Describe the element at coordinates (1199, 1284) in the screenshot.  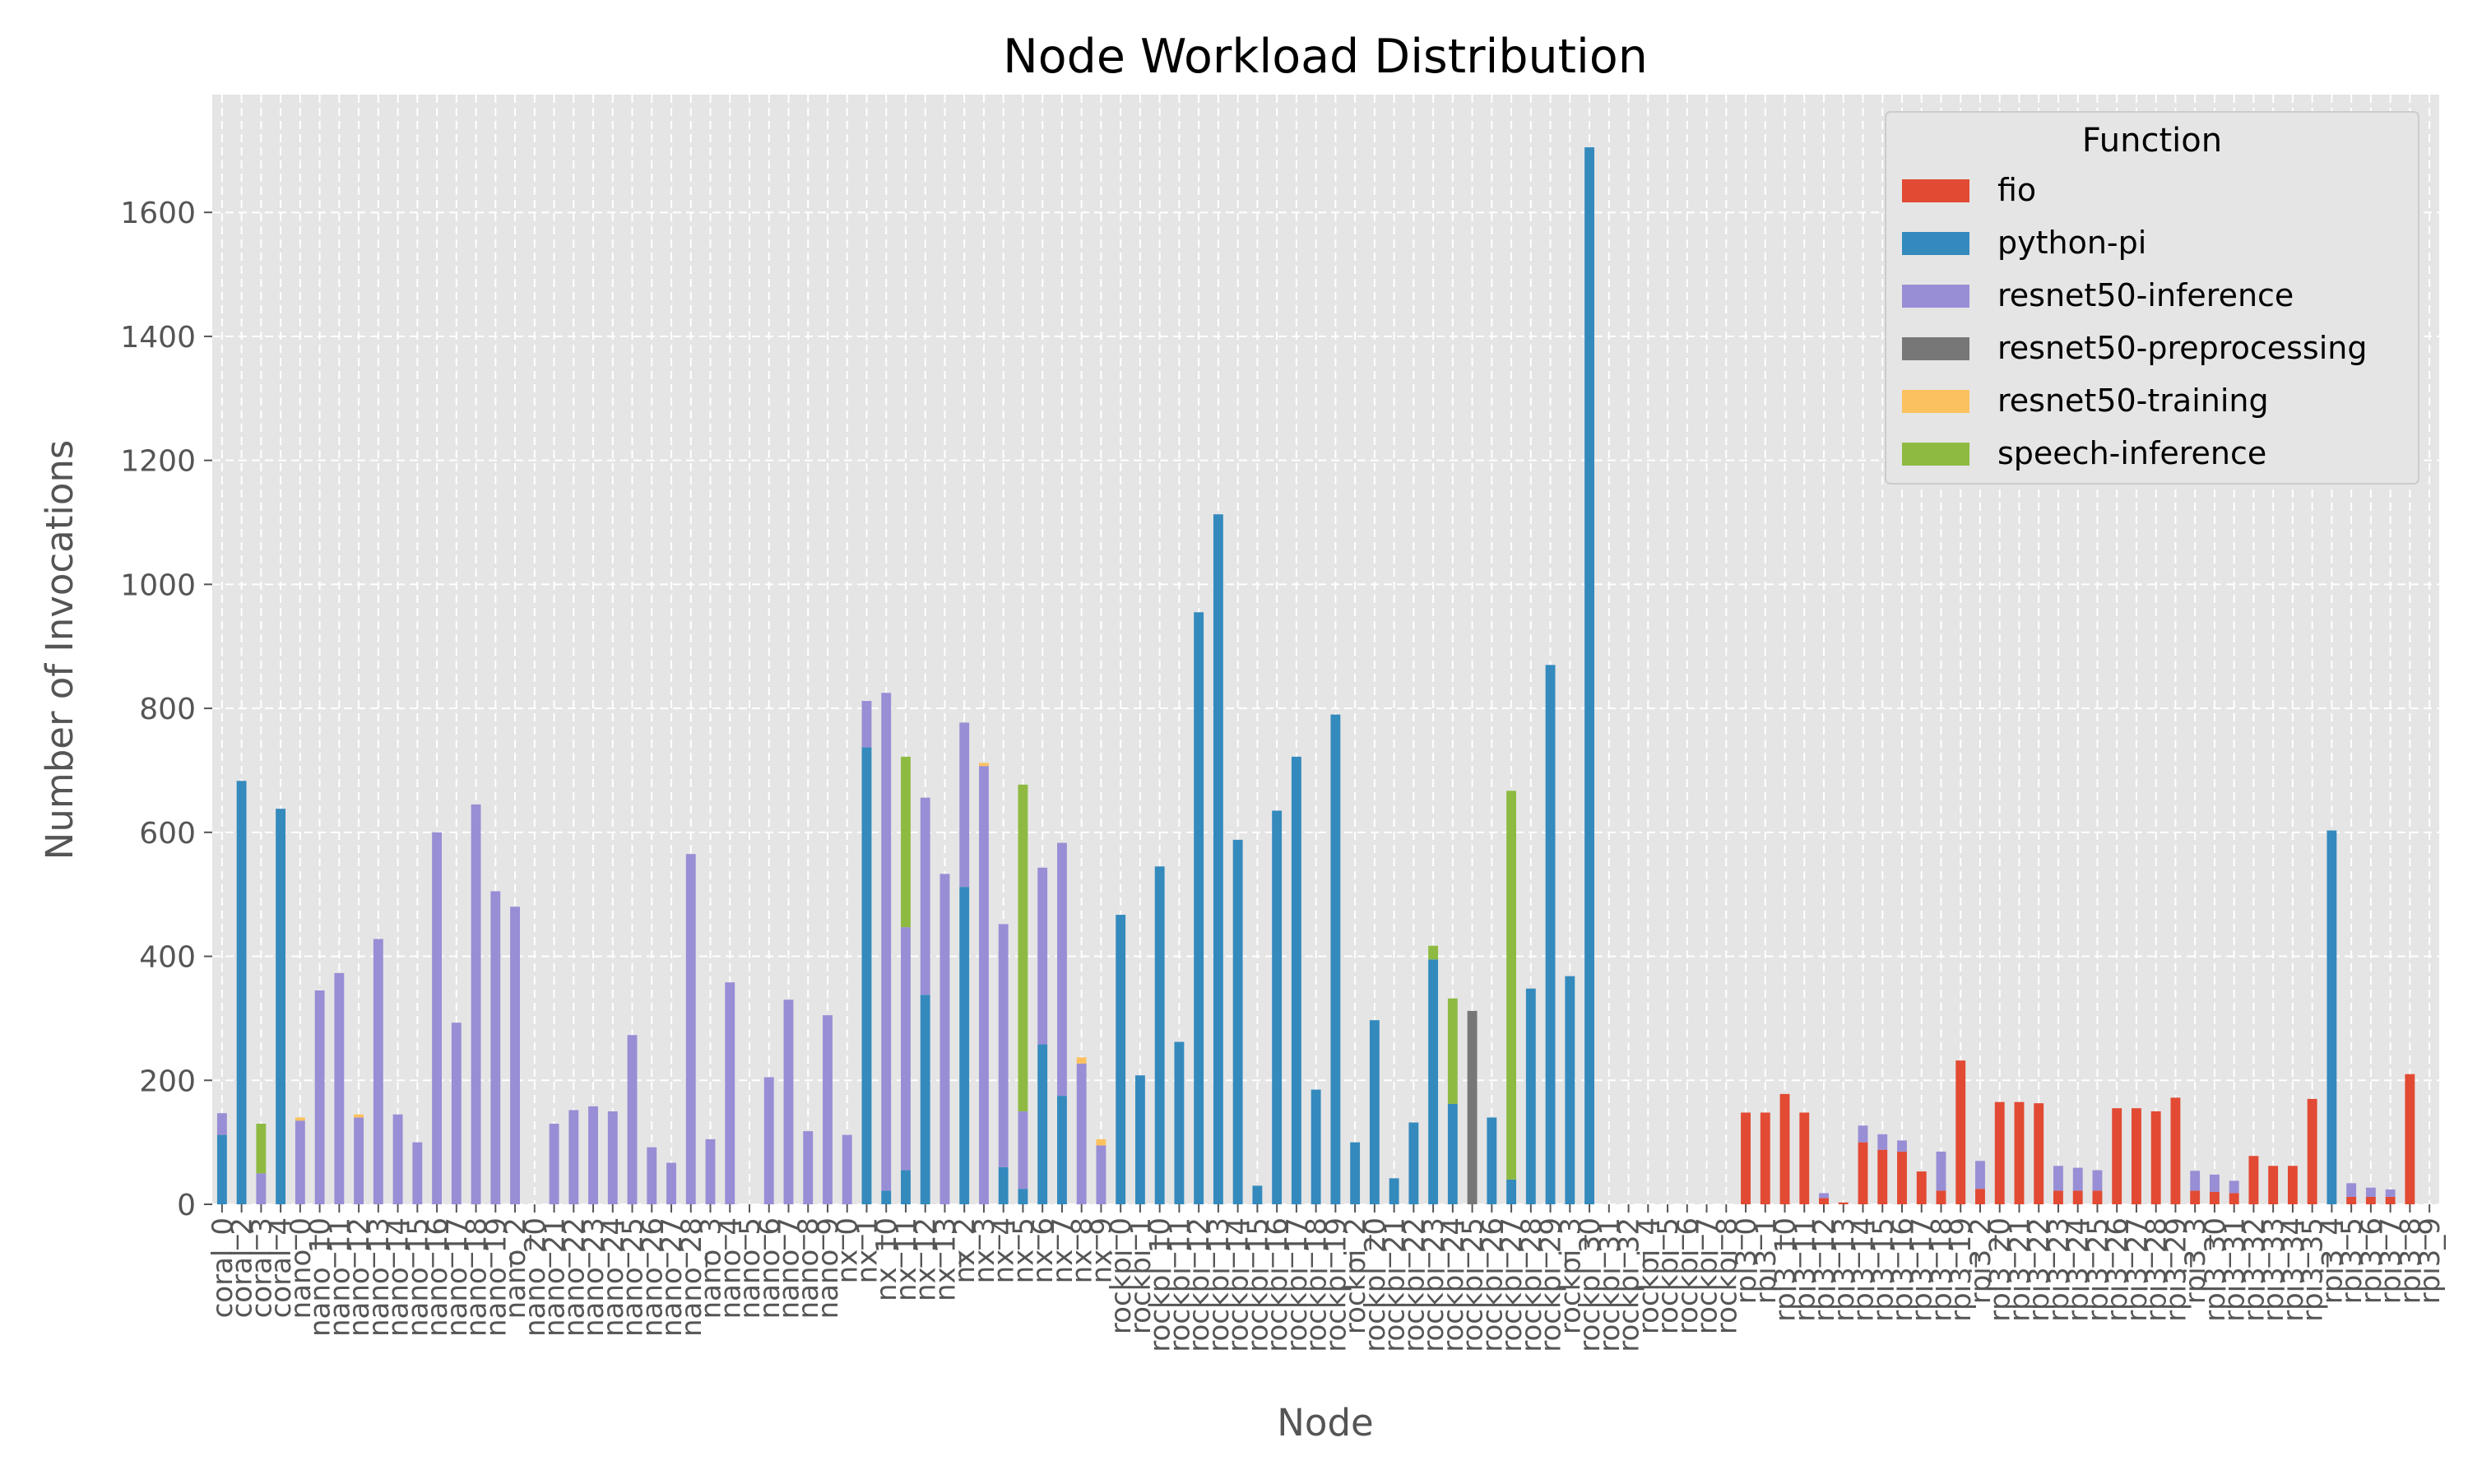
I see `x-tick-label: rockpi_12` at that location.